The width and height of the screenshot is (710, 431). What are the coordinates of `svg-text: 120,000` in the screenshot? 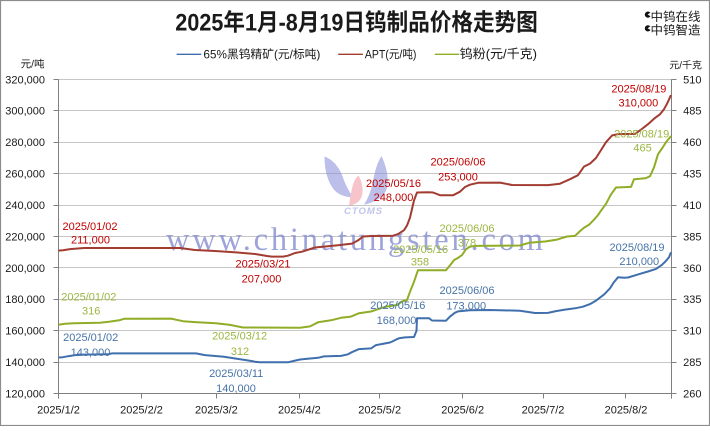 It's located at (25, 395).